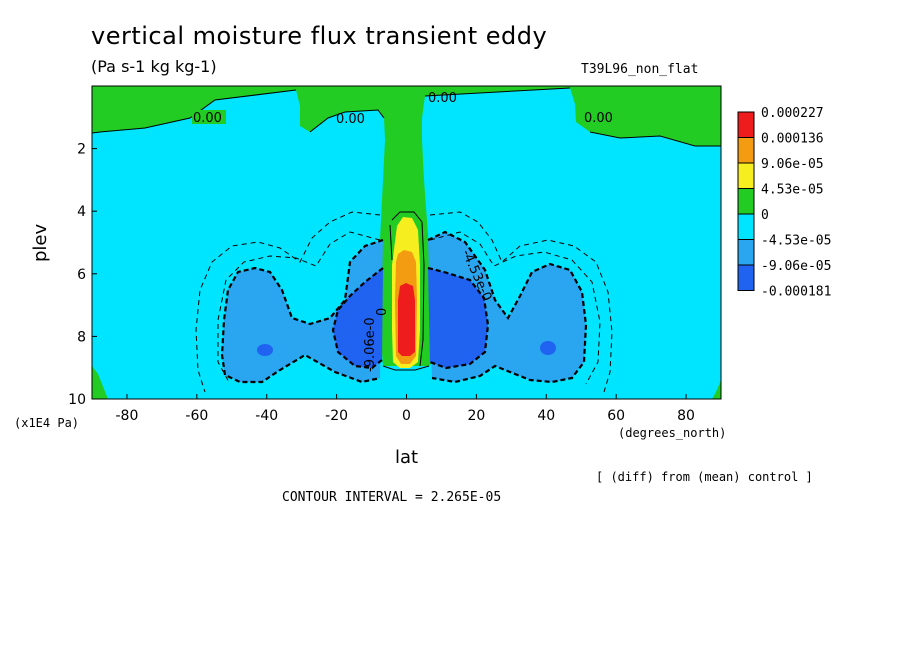 The width and height of the screenshot is (904, 654). I want to click on x-tick-label: 80, so click(686, 416).